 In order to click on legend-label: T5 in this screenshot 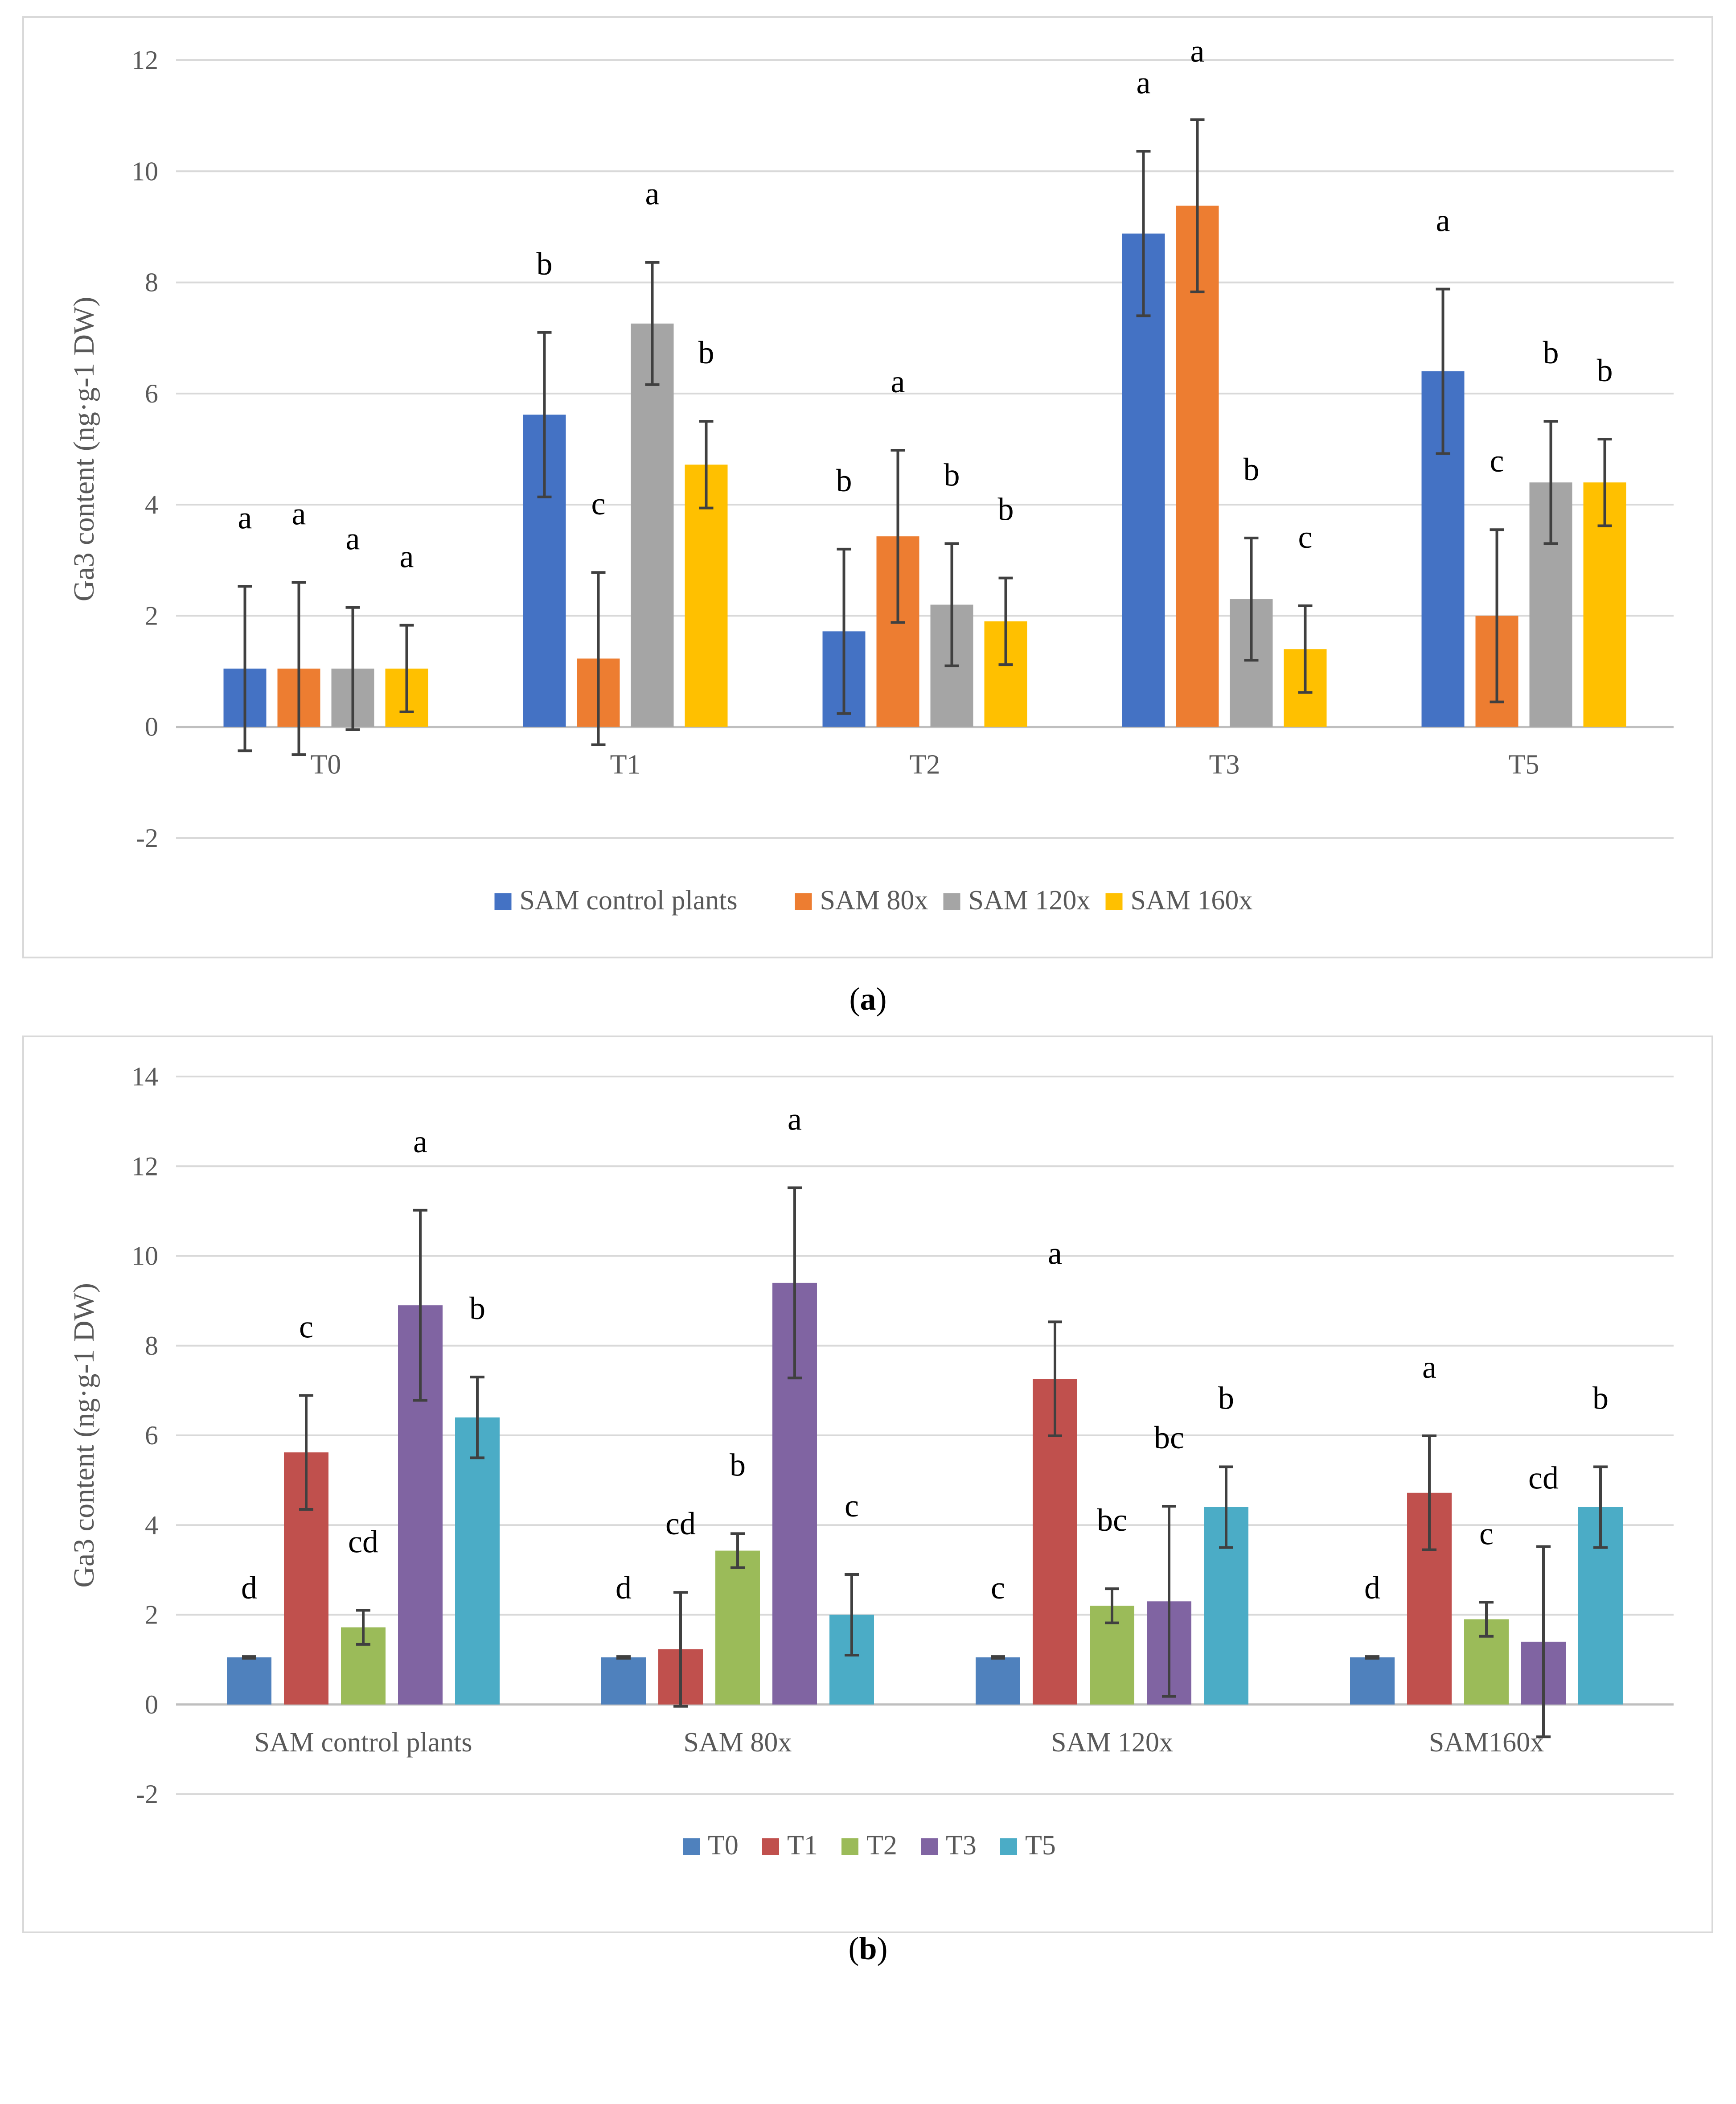, I will do `click(1041, 1845)`.